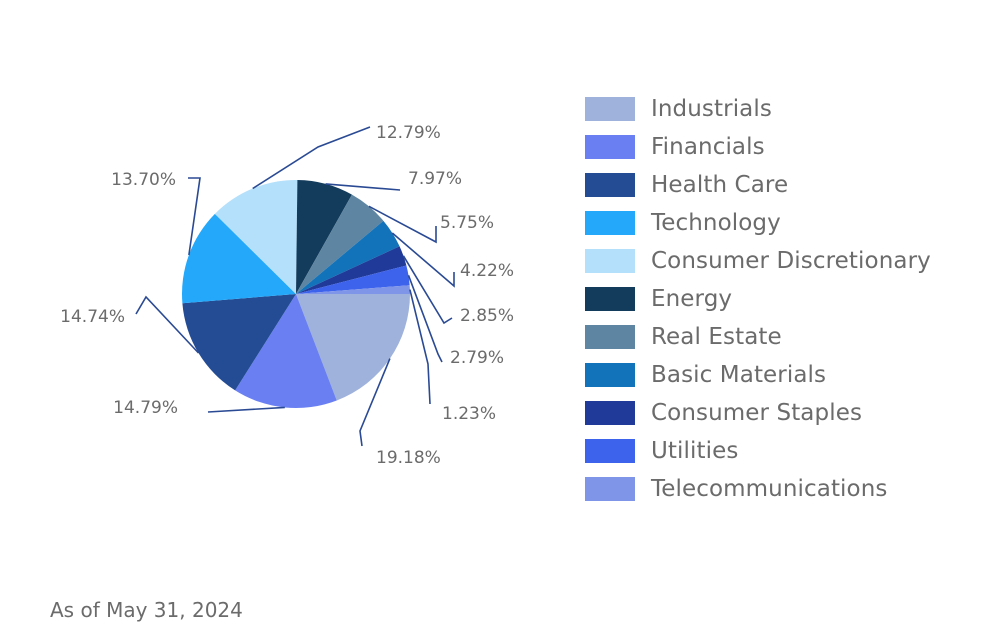  What do you see at coordinates (708, 147) in the screenshot?
I see `legend-label: Financials` at bounding box center [708, 147].